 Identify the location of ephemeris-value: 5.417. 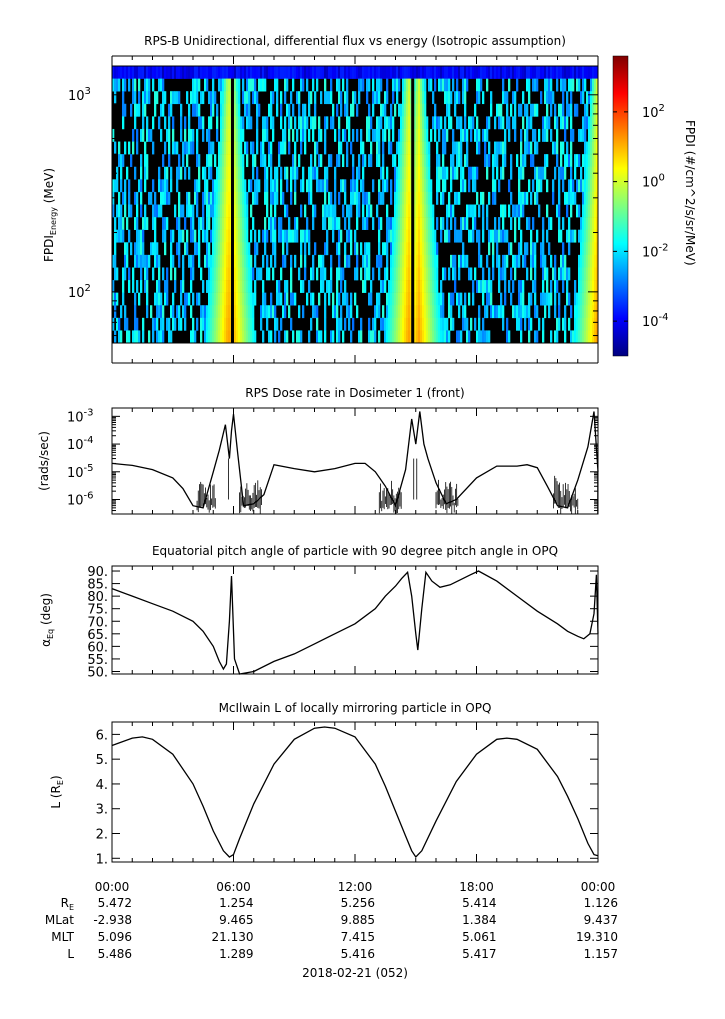
(479, 954).